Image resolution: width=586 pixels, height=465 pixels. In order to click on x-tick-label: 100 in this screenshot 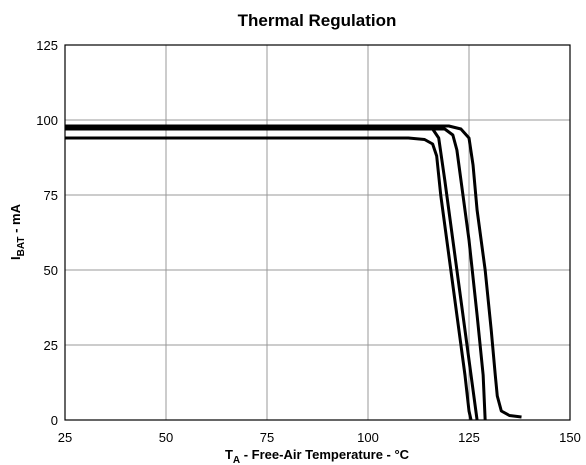, I will do `click(368, 437)`.